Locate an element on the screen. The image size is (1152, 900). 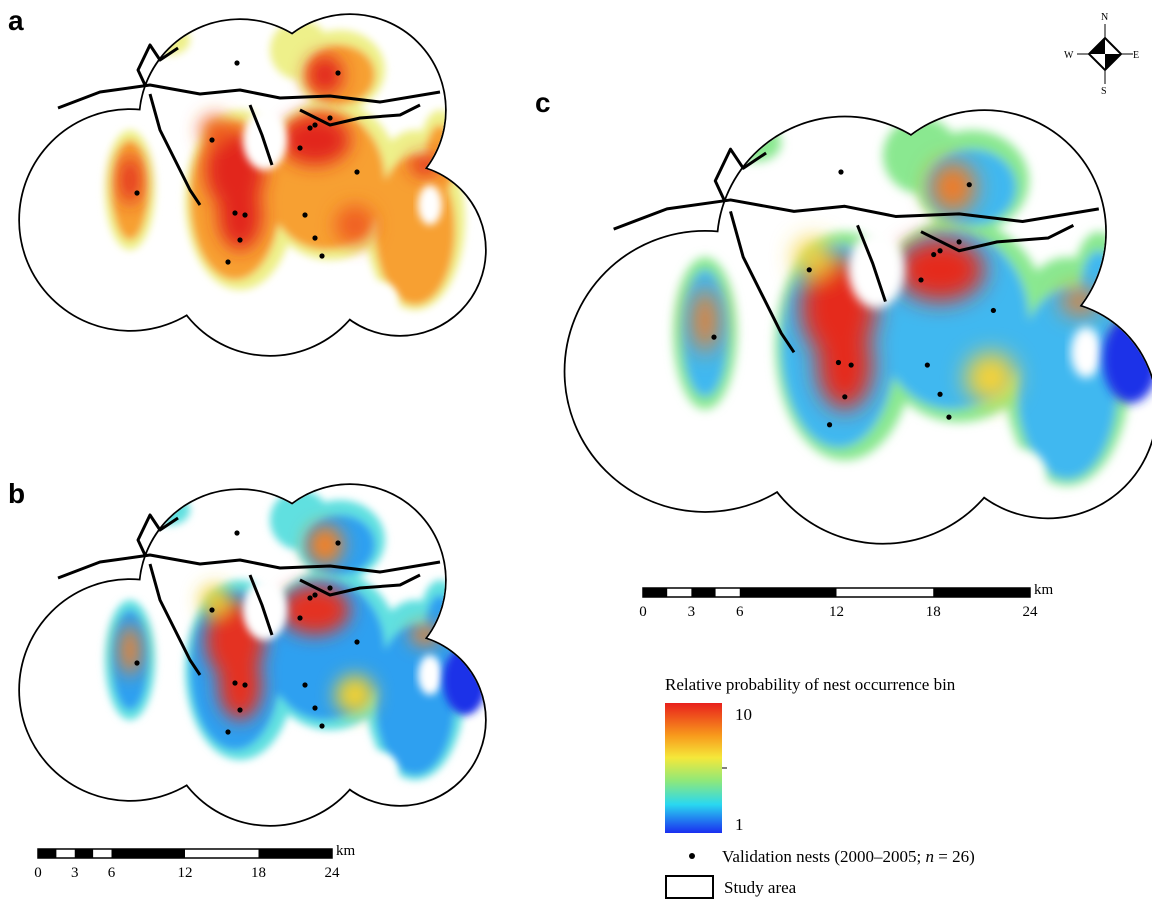
panel-label: a is located at coordinates (16, 20).